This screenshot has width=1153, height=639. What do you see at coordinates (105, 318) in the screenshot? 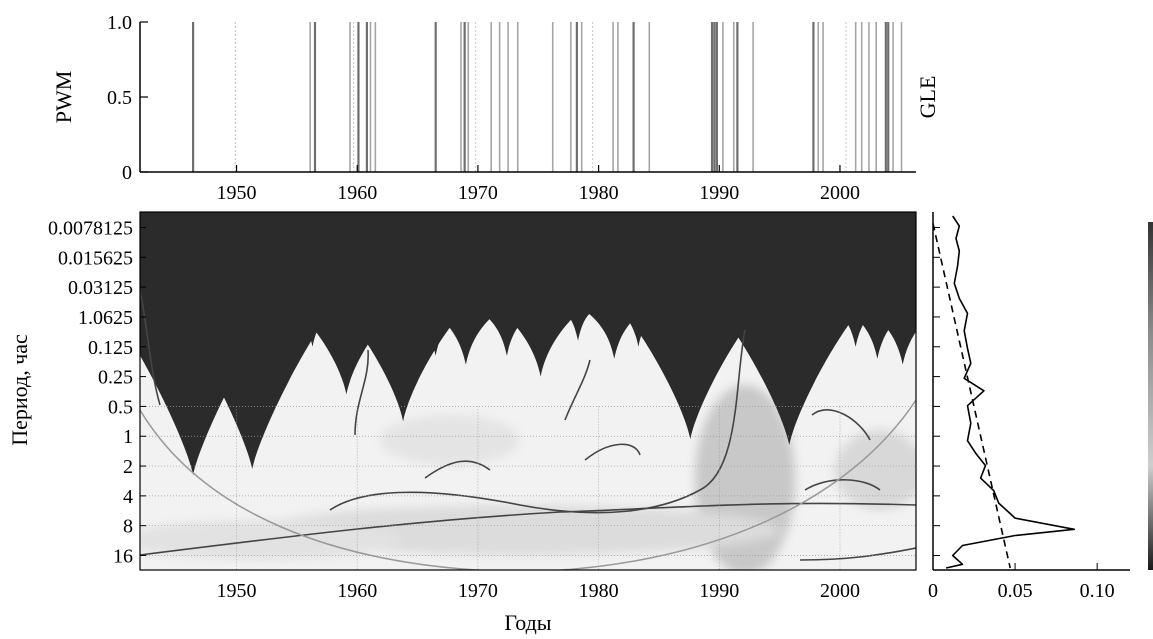
I see `heatmap-y-tick-label: 1.0625` at bounding box center [105, 318].